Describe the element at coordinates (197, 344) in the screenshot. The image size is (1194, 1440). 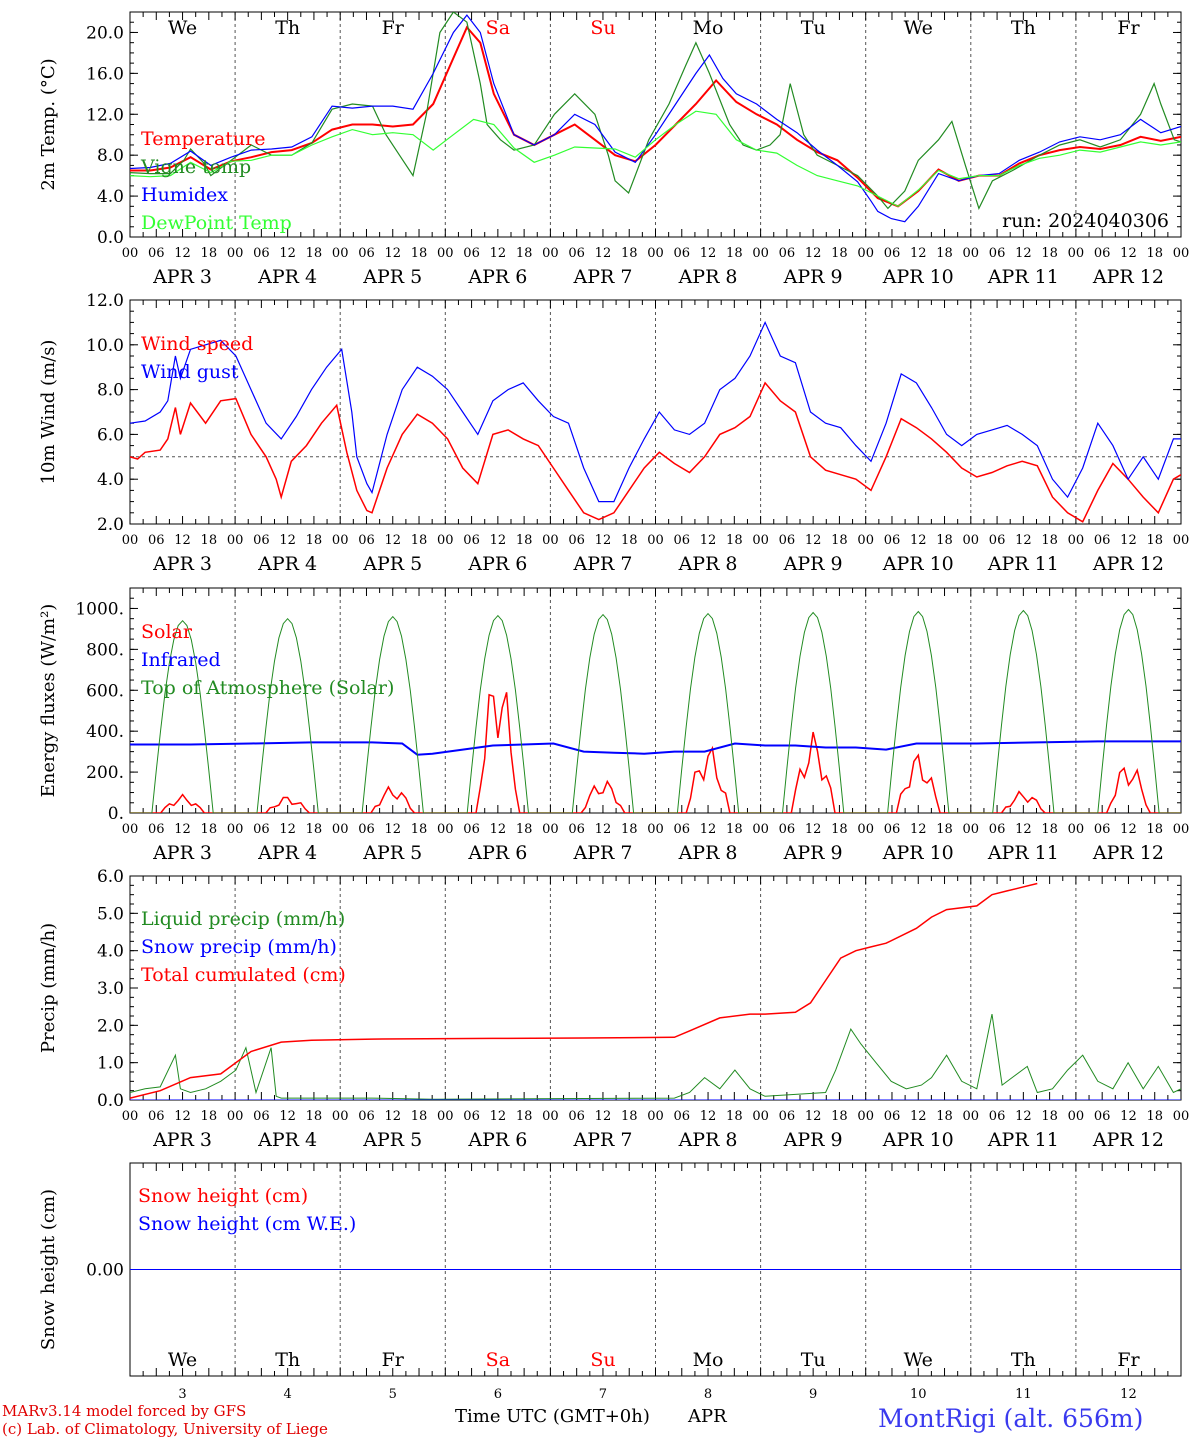
I see `legend-entry: Wind speed` at that location.